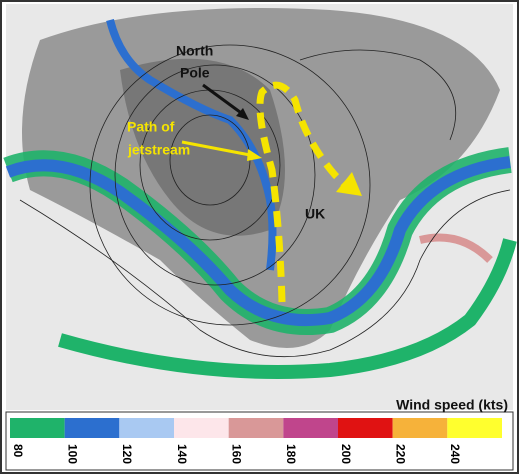 Image resolution: width=519 pixels, height=474 pixels. What do you see at coordinates (216, 148) in the screenshot?
I see `jetstream-arrow` at bounding box center [216, 148].